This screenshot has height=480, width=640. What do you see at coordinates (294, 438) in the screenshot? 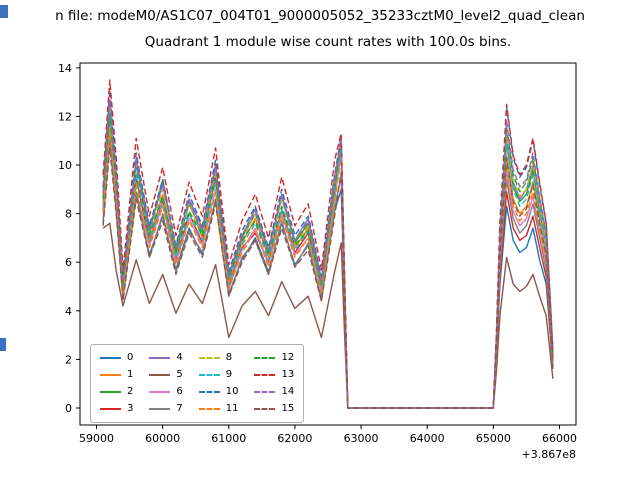
I see `x-tick-label: 62000` at bounding box center [294, 438].